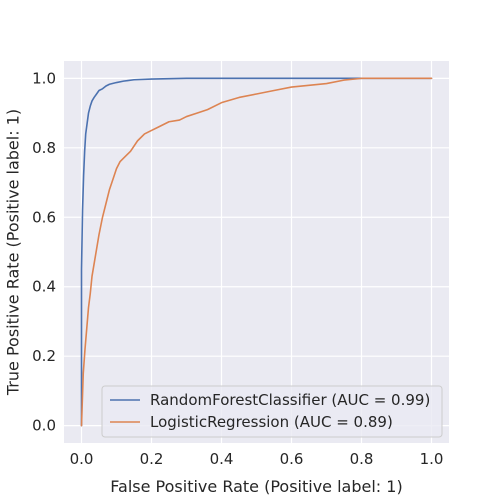 Image resolution: width=500 pixels, height=504 pixels. What do you see at coordinates (256, 486) in the screenshot?
I see `x-axis-label: False Positive Rate (Positive label: 1)` at bounding box center [256, 486].